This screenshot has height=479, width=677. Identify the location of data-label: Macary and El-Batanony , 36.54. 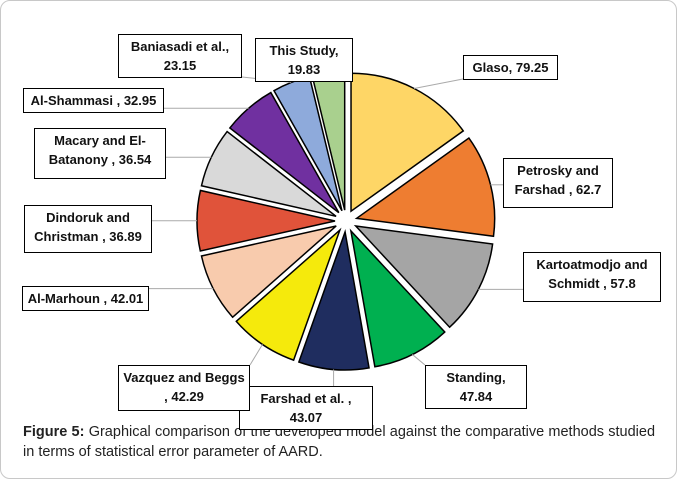
(100, 153).